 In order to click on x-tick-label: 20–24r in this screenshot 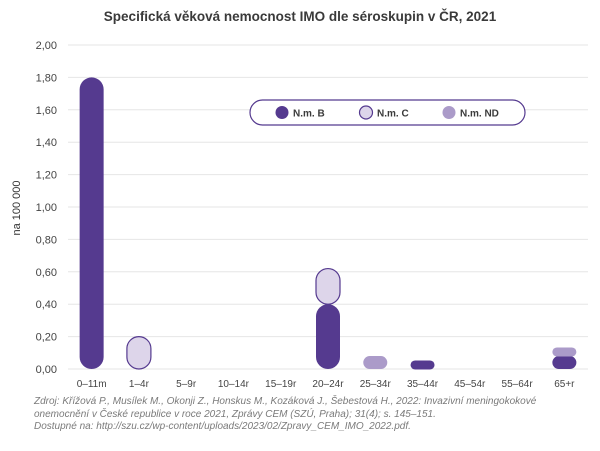, I will do `click(328, 384)`.